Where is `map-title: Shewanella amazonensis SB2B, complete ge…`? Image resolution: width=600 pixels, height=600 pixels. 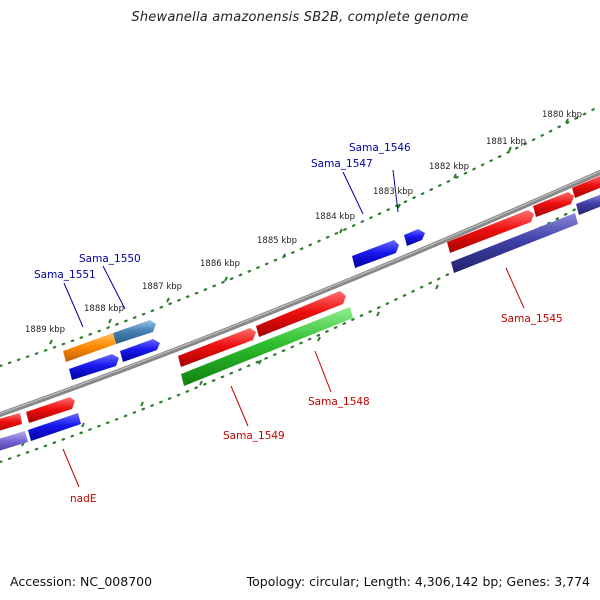
map-title: Shewanella amazonensis SB2B, complete ge… is located at coordinates (300, 17).